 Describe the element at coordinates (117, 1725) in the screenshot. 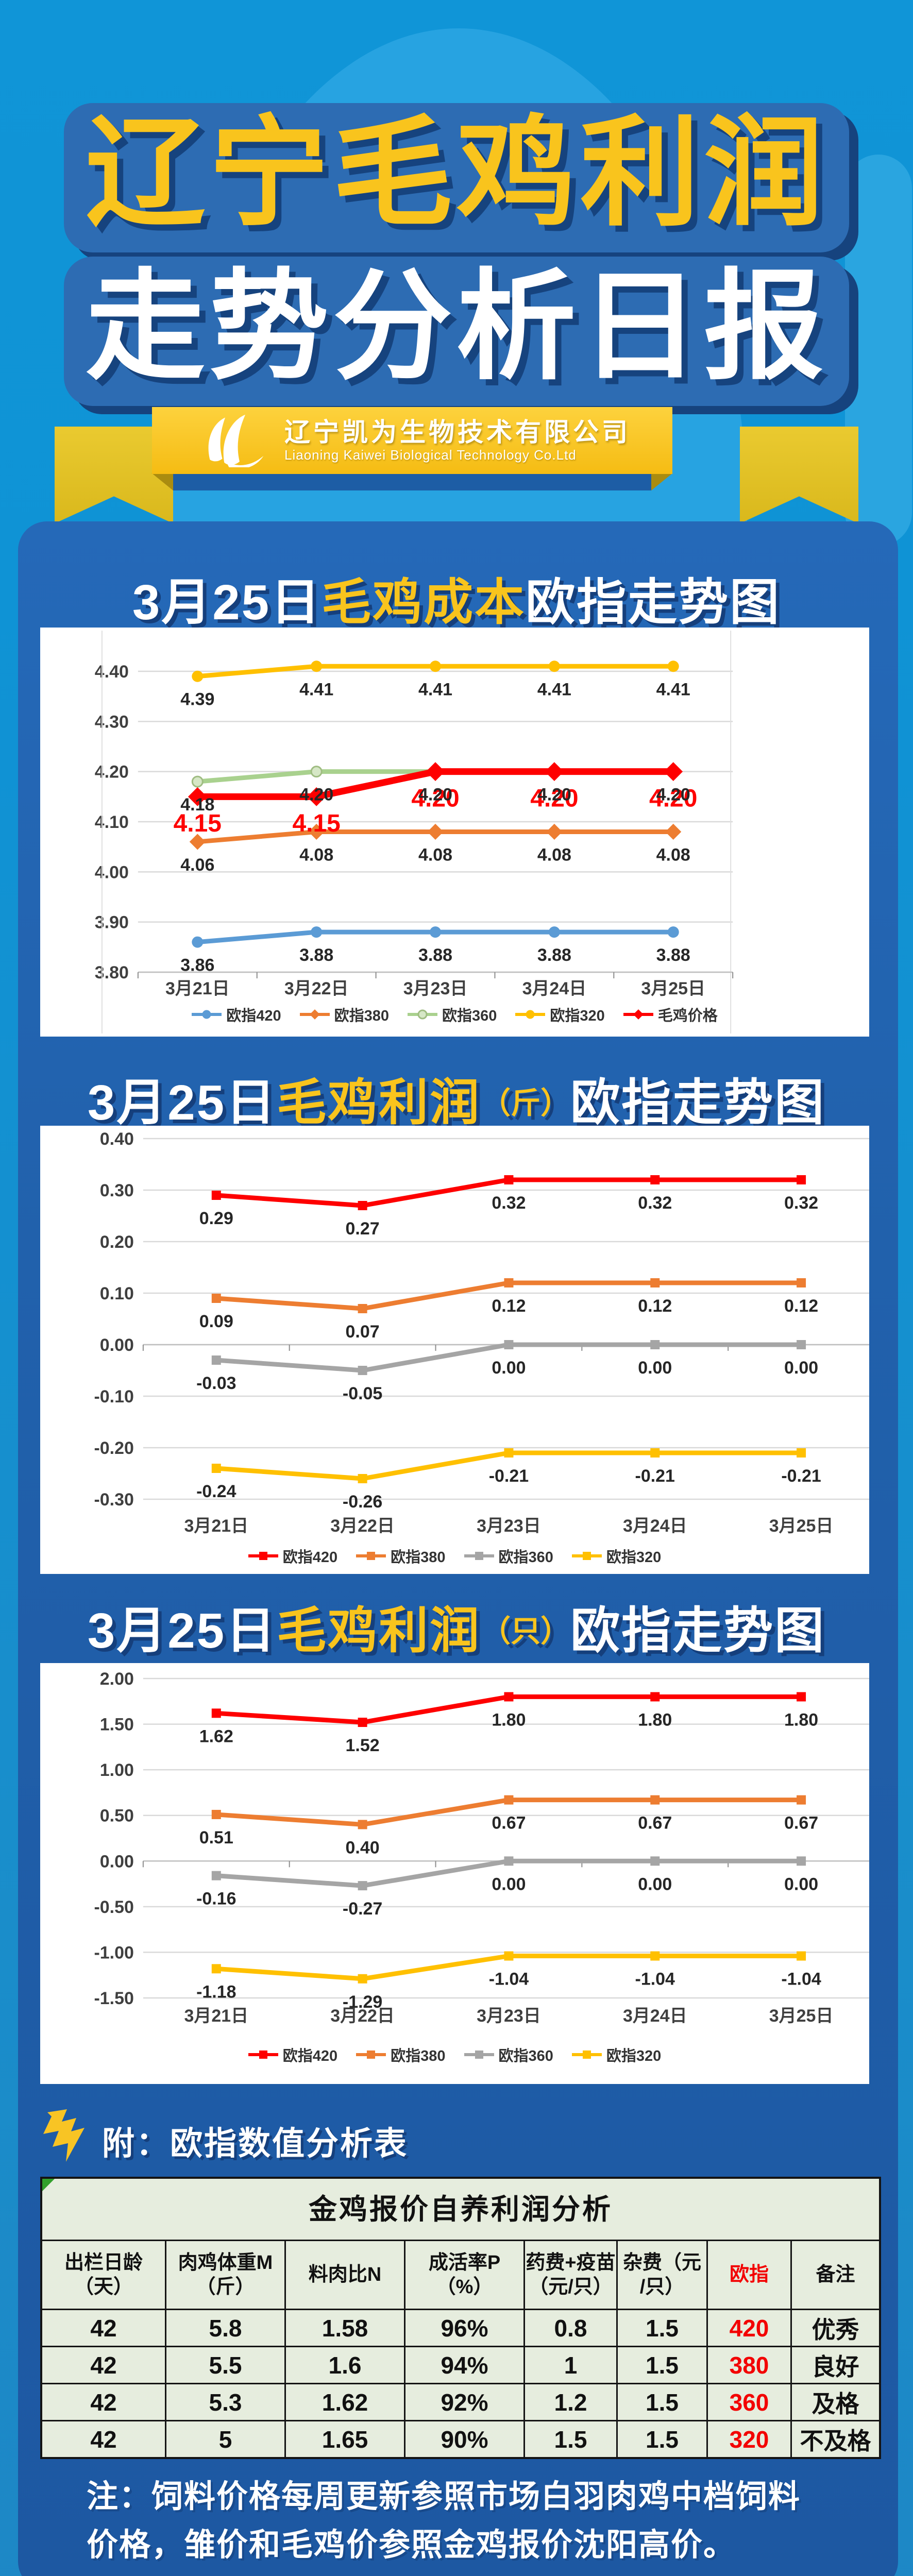

I see `y-tick-label: 1.50` at that location.